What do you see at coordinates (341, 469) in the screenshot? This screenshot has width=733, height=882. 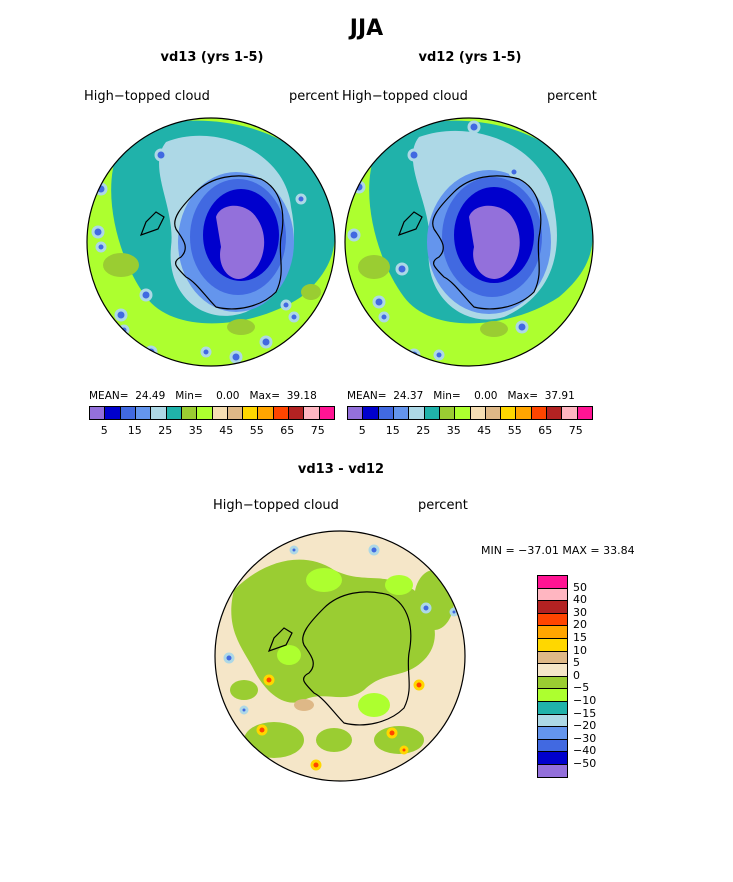 I see `diff-subtitle: vd13 - vd12` at bounding box center [341, 469].